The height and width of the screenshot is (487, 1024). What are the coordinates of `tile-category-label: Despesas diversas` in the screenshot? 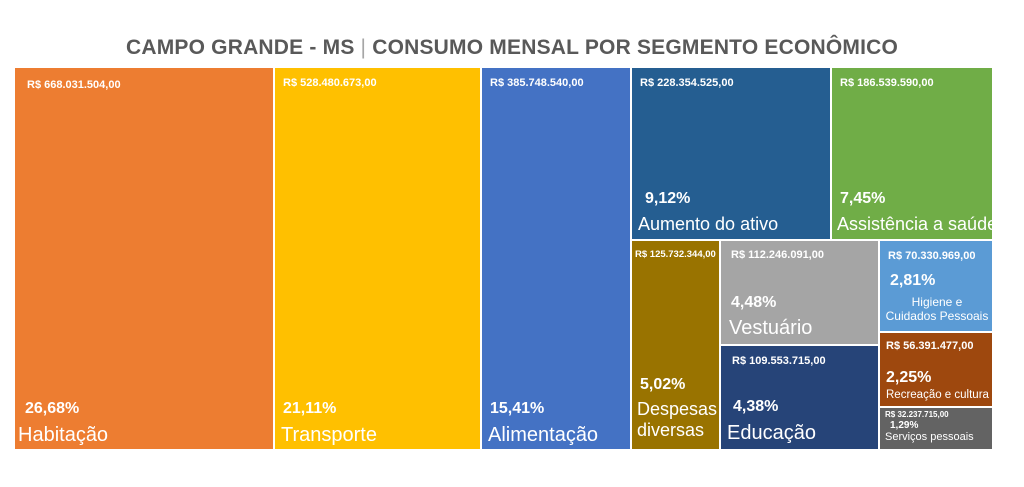 It's located at (677, 419).